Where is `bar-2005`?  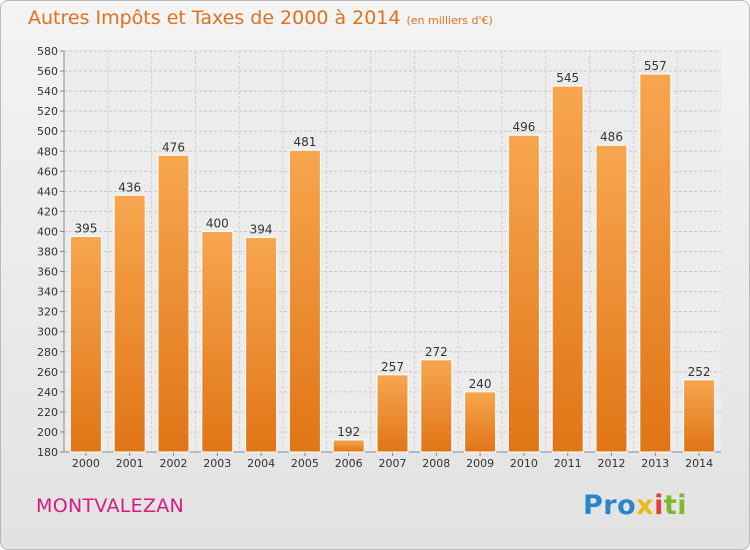 bar-2005 is located at coordinates (304, 301).